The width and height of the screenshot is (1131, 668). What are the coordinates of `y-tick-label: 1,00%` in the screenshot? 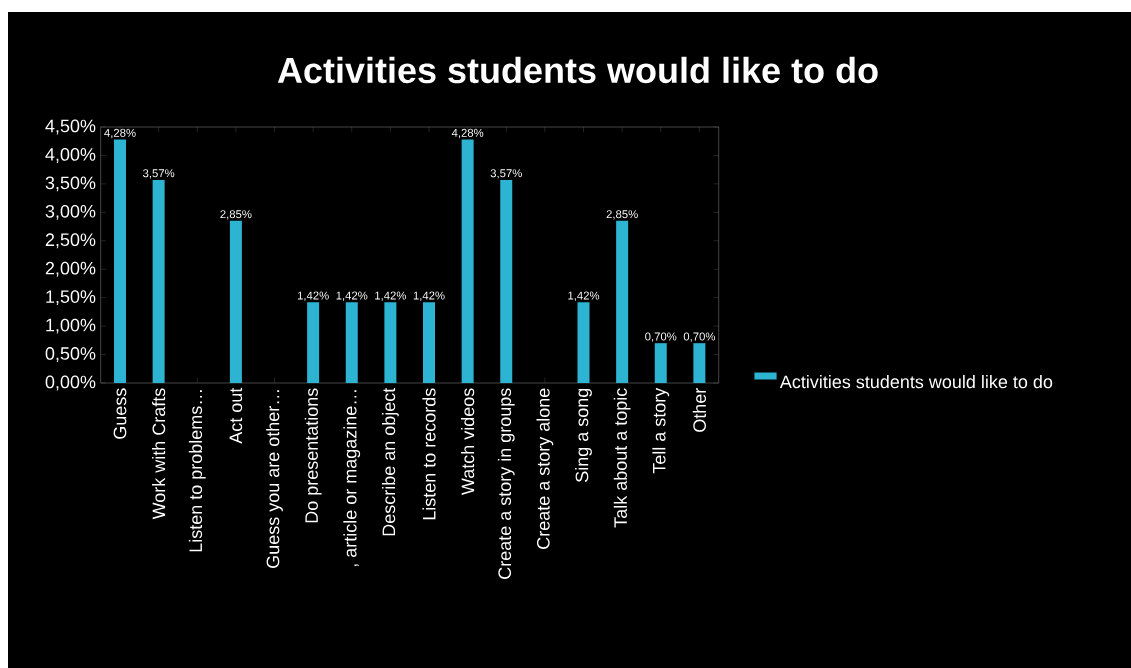 It's located at (71, 326).